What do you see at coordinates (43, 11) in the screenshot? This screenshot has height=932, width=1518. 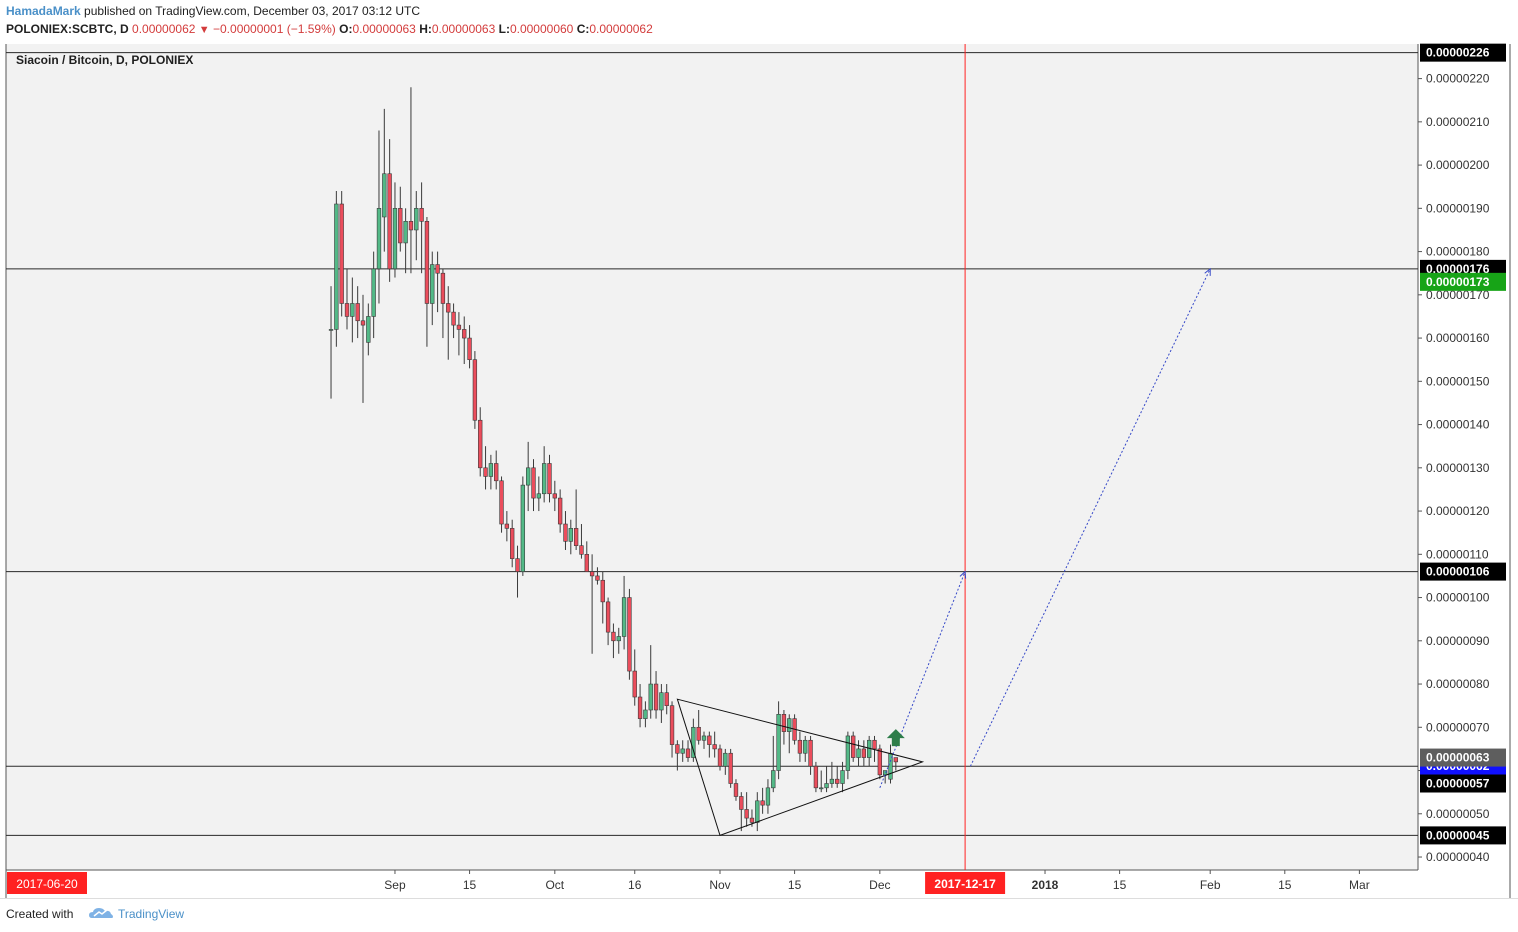 I see `author-link: HamadaMark` at bounding box center [43, 11].